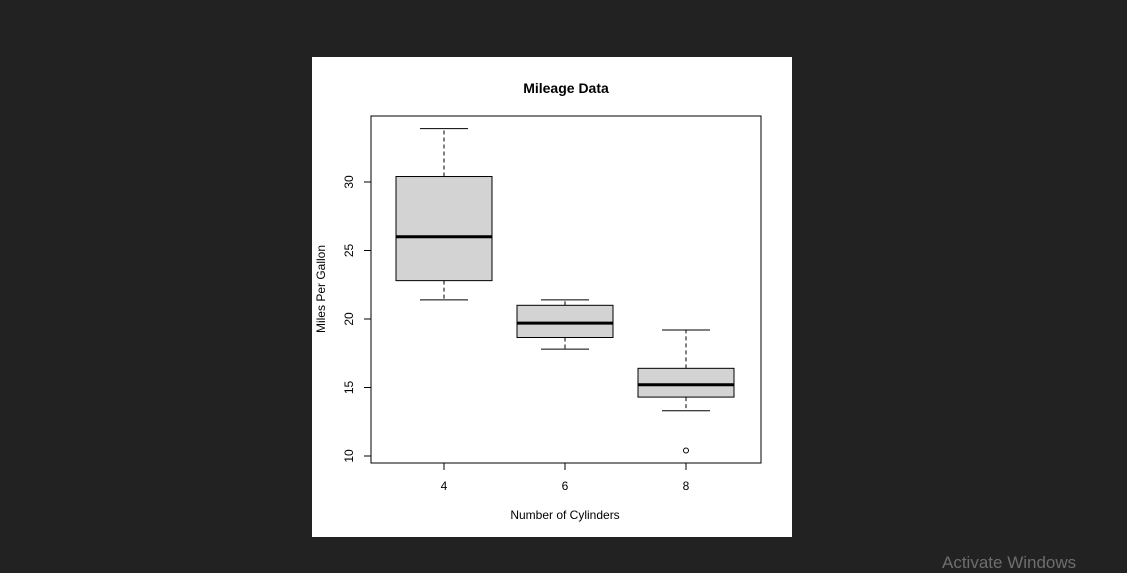 The width and height of the screenshot is (1127, 573). Describe the element at coordinates (1009, 562) in the screenshot. I see `activate-windows-watermark: Activate Windows` at that location.